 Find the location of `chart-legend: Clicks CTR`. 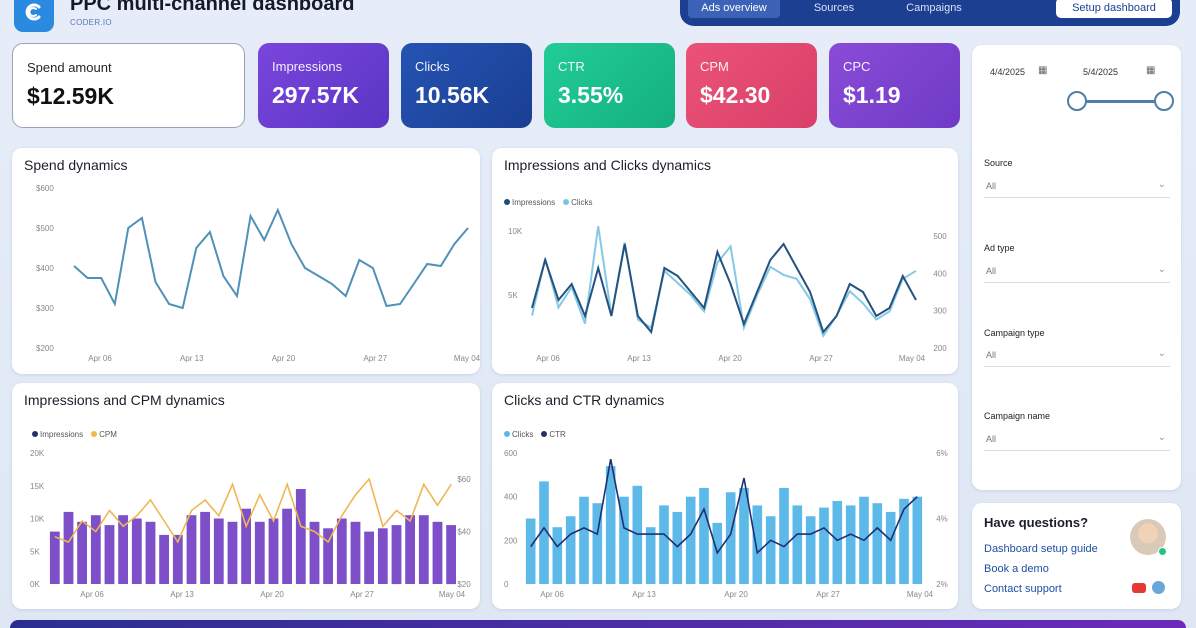

chart-legend: Clicks CTR is located at coordinates (535, 434).